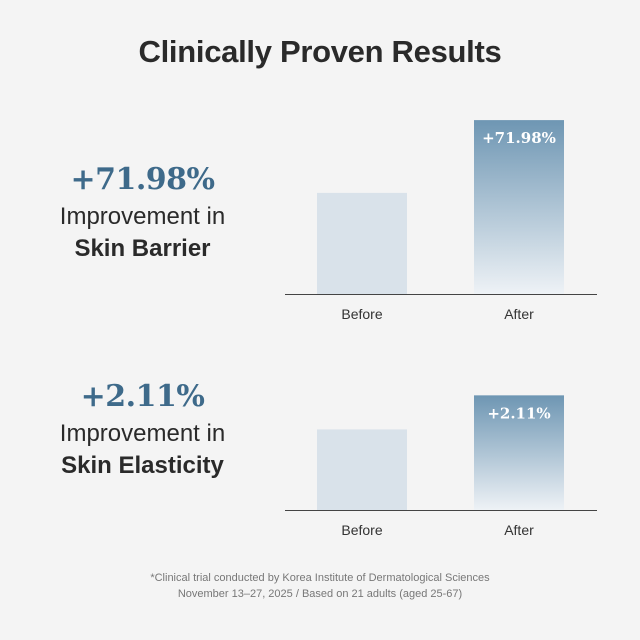  Describe the element at coordinates (142, 179) in the screenshot. I see `stat-value: +71.98%` at that location.